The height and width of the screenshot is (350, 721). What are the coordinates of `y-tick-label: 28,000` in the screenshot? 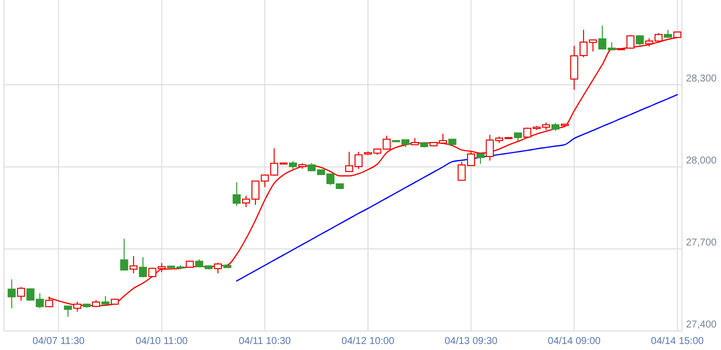 It's located at (702, 161).